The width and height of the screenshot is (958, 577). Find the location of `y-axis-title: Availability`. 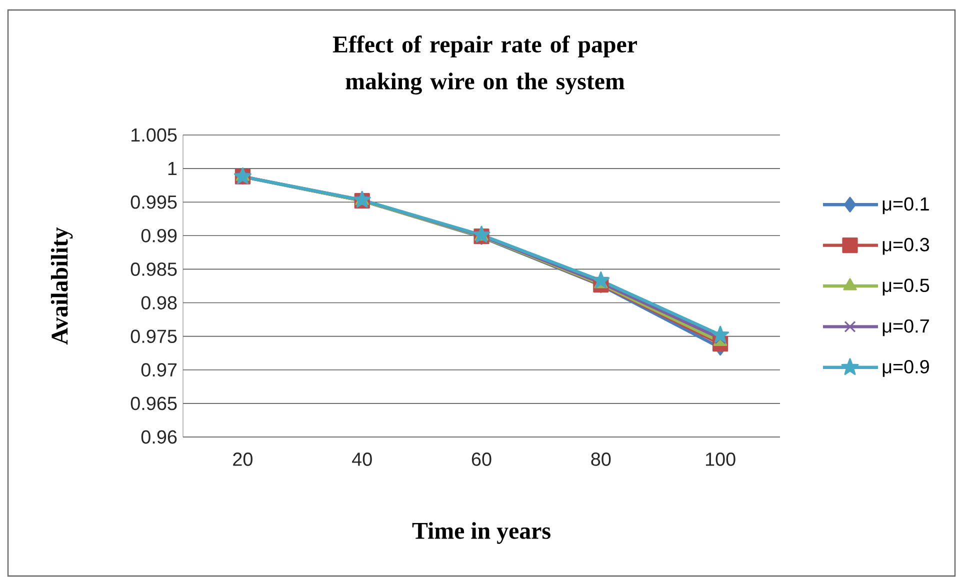

y-axis-title: Availability is located at coordinates (61, 286).